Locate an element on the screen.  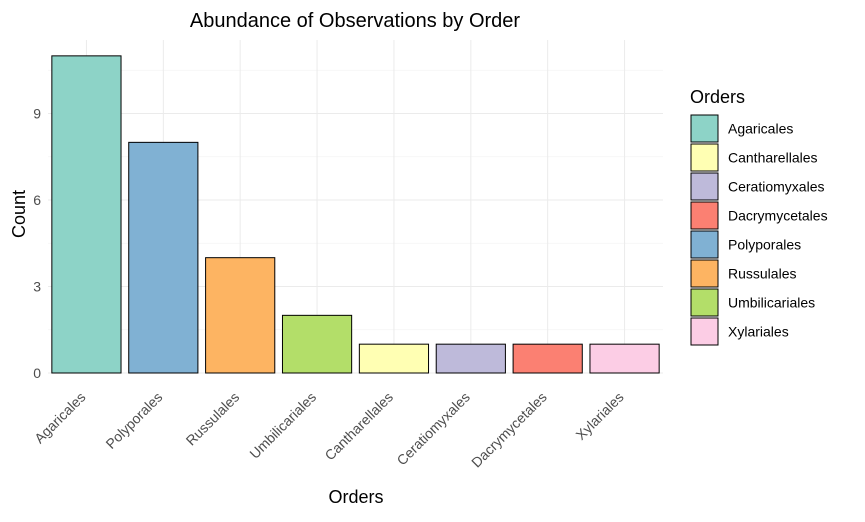
x-tick-label: Russulales is located at coordinates (213, 419).